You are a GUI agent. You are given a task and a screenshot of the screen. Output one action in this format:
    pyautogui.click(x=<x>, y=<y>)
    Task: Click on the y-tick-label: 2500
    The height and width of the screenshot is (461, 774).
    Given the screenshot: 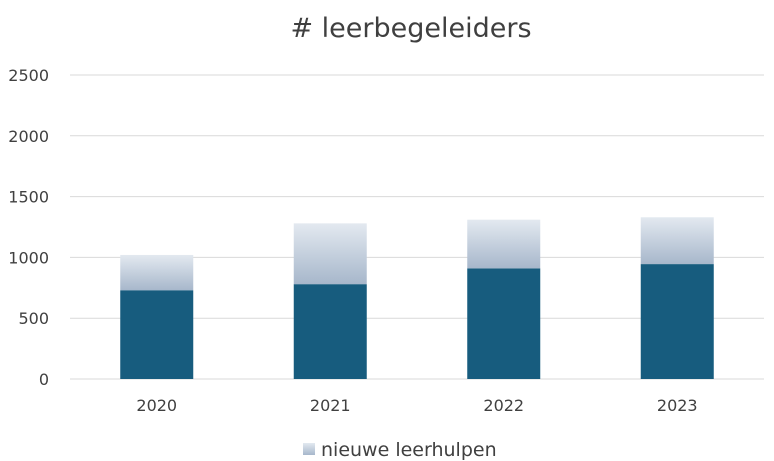 What is the action you would take?
    pyautogui.click(x=28, y=75)
    